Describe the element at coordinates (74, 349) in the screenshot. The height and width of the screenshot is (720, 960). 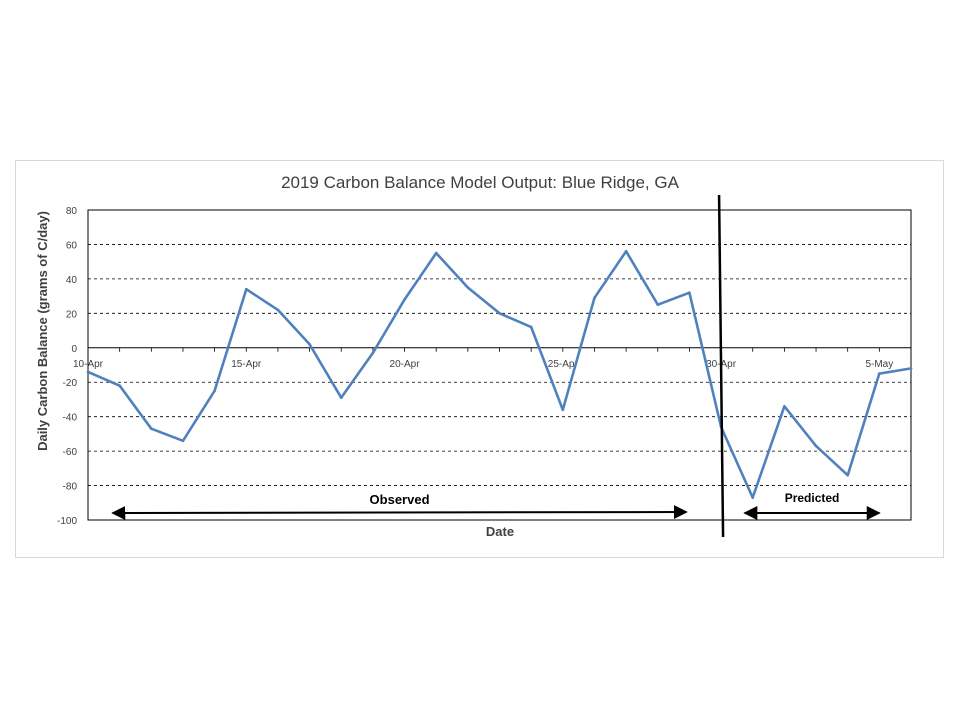
I see `y-tick-label: 0` at that location.